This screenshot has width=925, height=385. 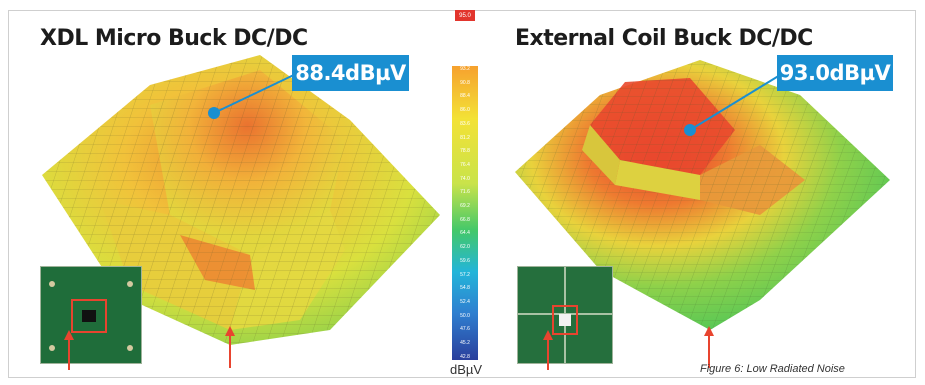 I want to click on left-pcb-chip, so click(x=89, y=316).